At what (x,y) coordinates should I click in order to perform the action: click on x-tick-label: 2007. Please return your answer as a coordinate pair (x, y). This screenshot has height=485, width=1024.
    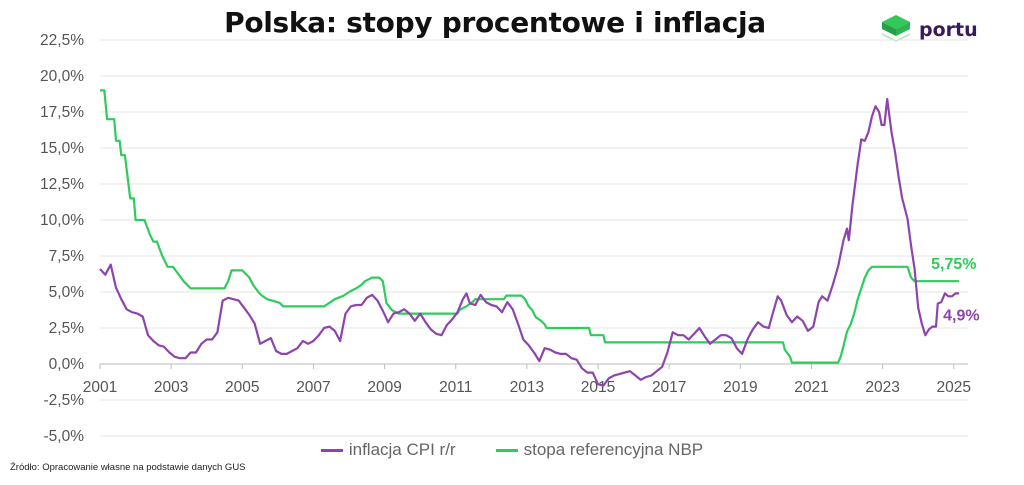
    Looking at the image, I should click on (313, 387).